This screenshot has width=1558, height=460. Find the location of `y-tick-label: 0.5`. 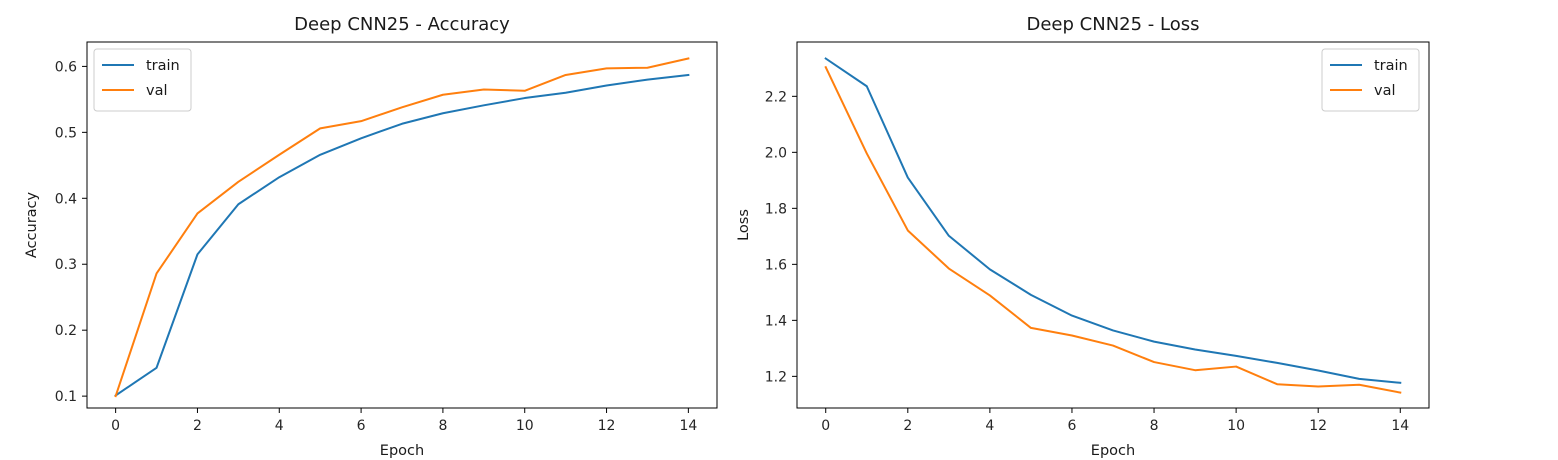

y-tick-label: 0.5 is located at coordinates (66, 133).